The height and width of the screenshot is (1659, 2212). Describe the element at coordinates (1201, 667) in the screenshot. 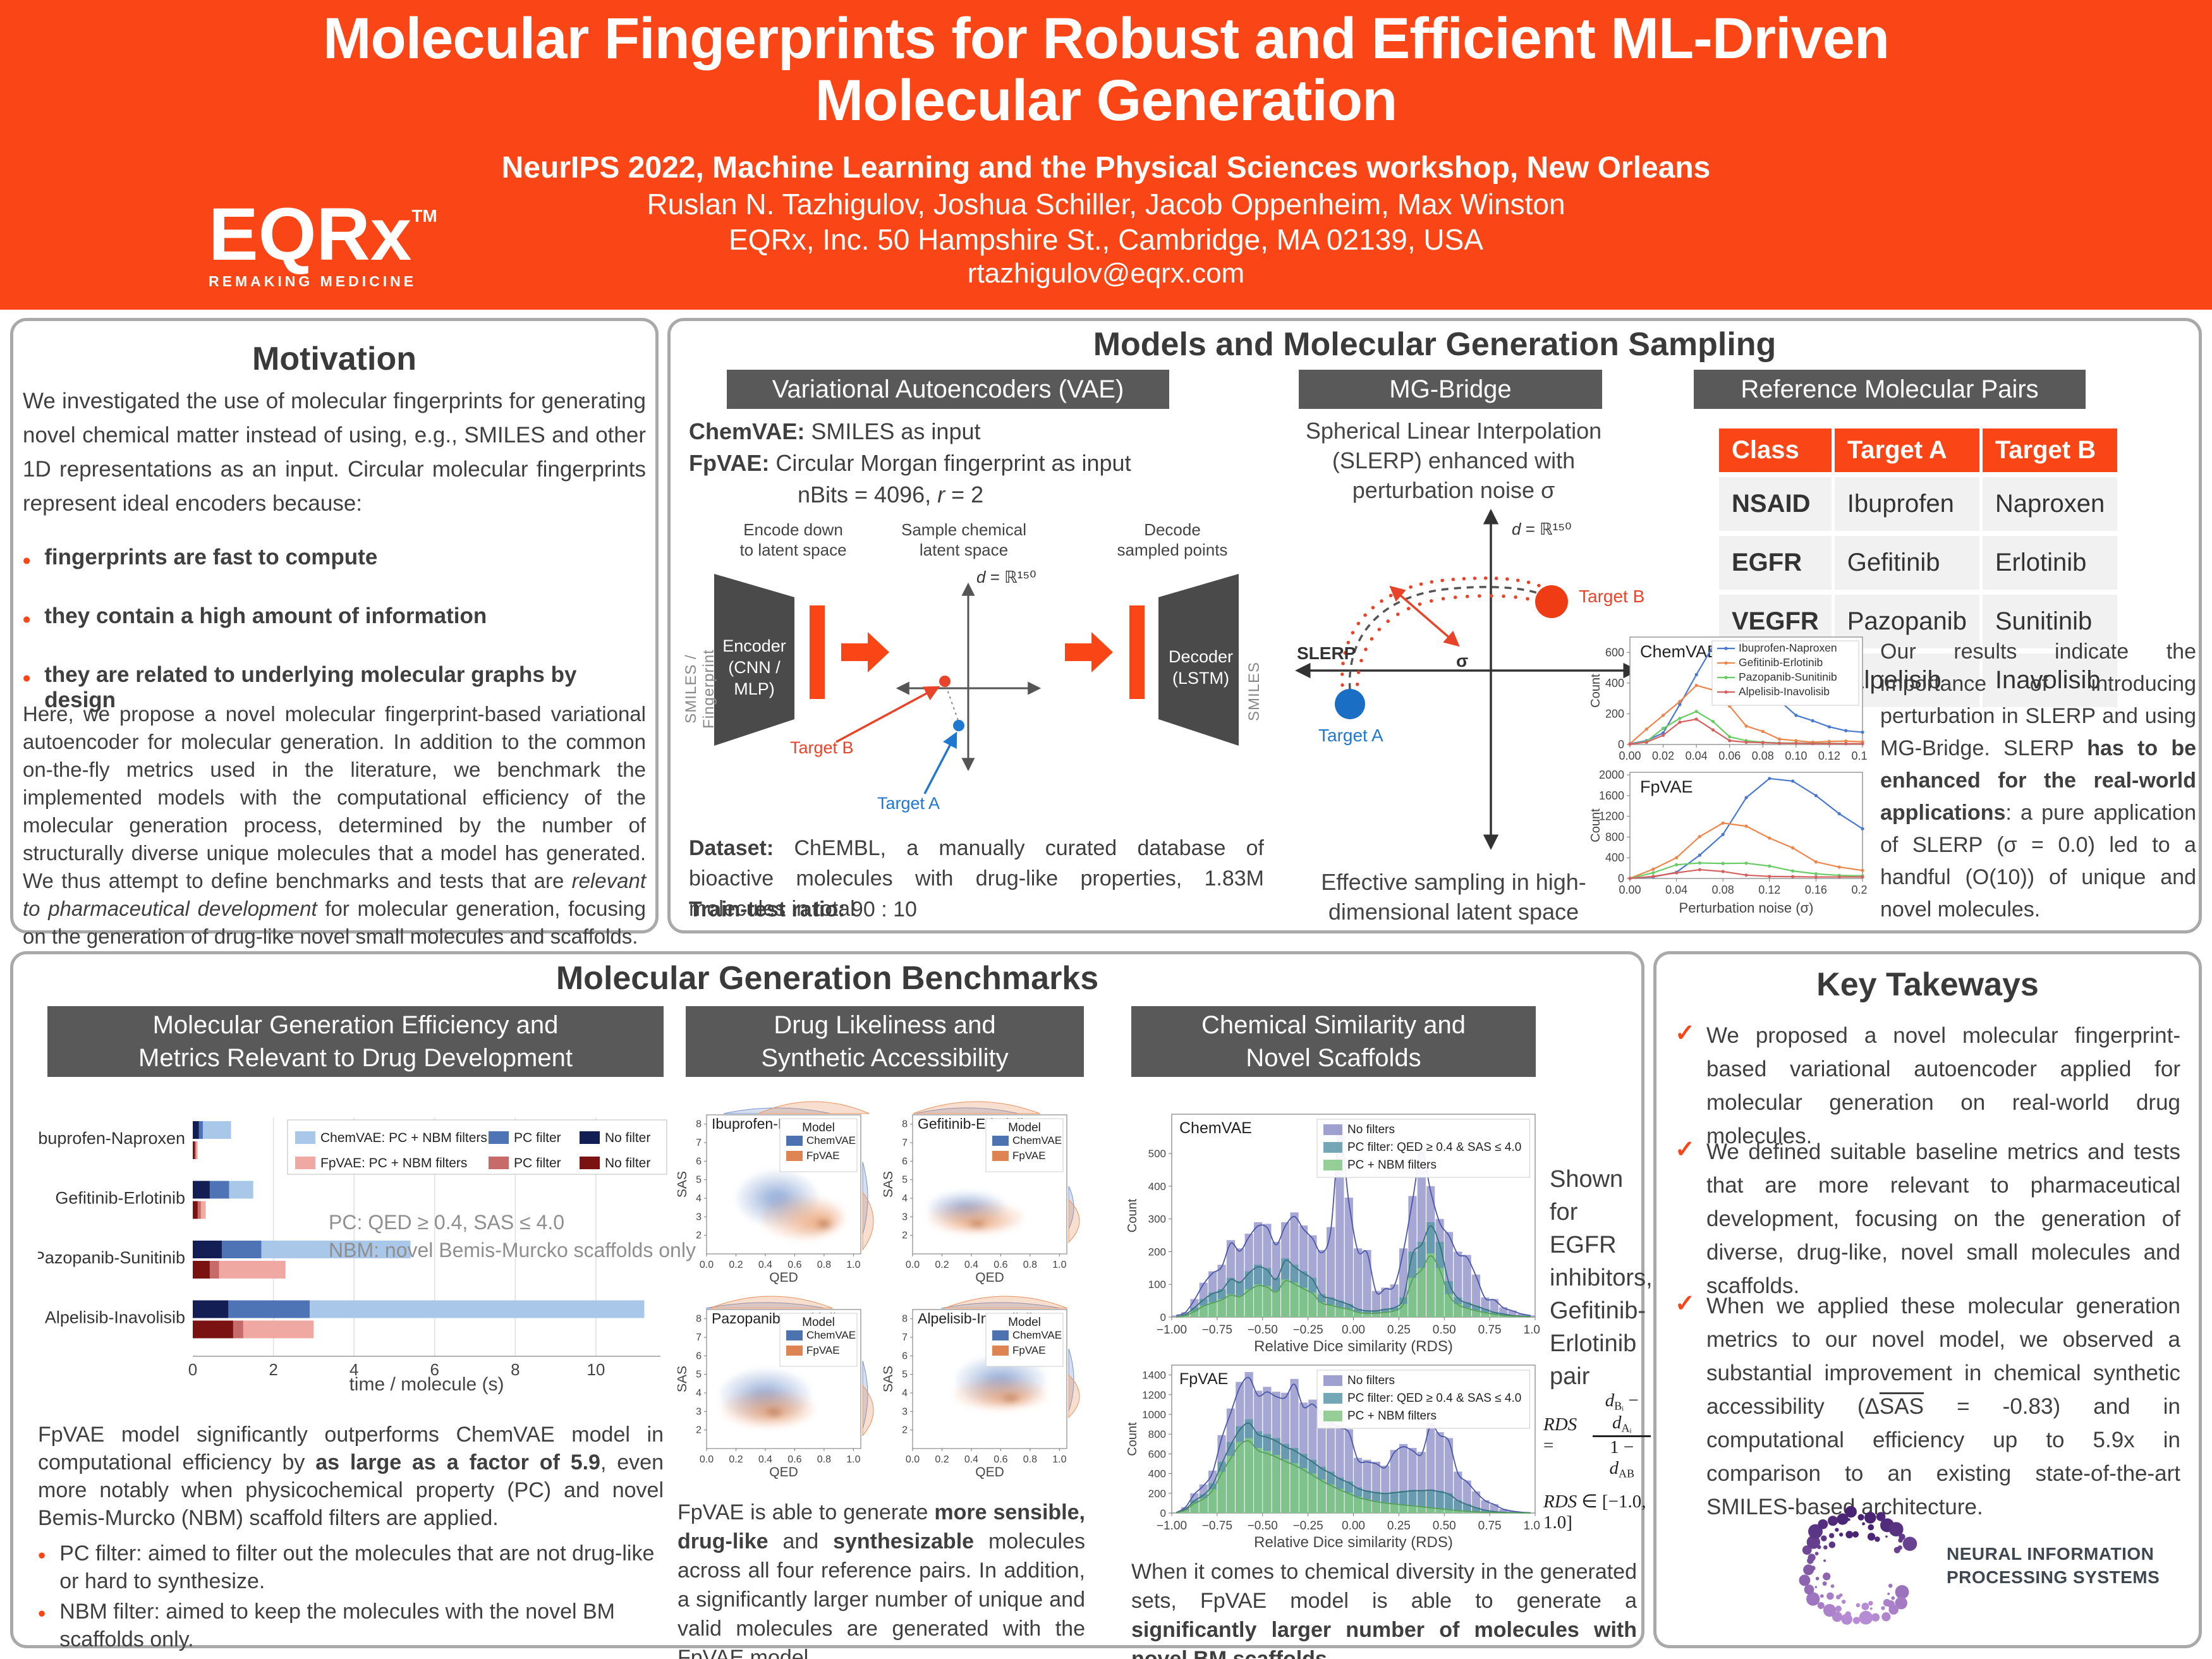

I see `decoder-label: Decoder (LSTM)` at that location.